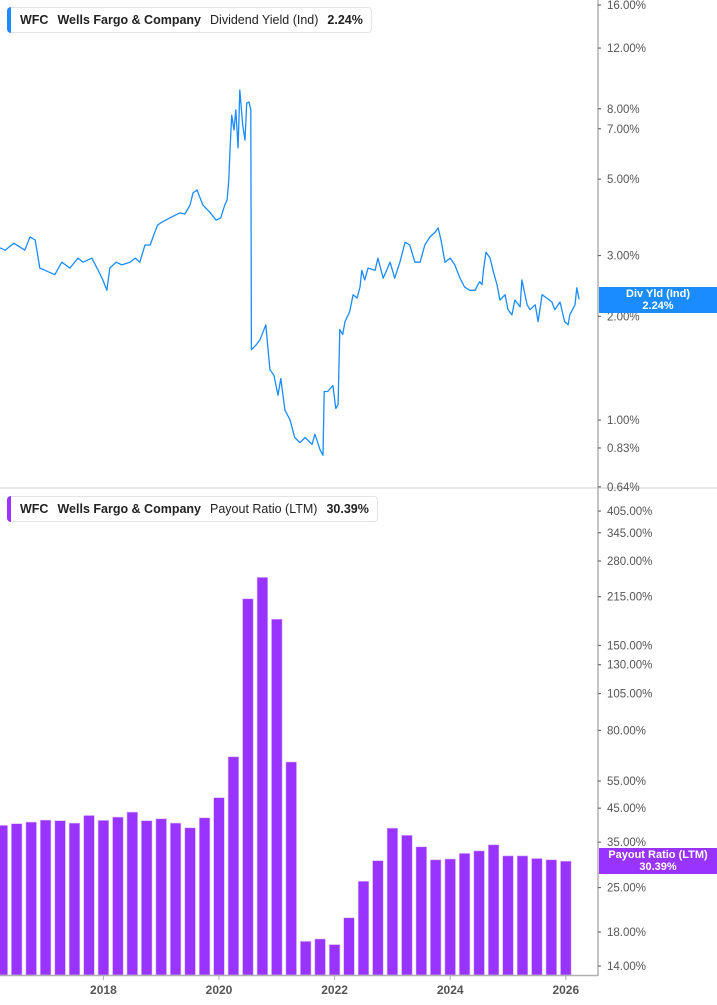 Image resolution: width=717 pixels, height=1005 pixels. What do you see at coordinates (626, 933) in the screenshot?
I see `y-tick-label: 18.00%` at bounding box center [626, 933].